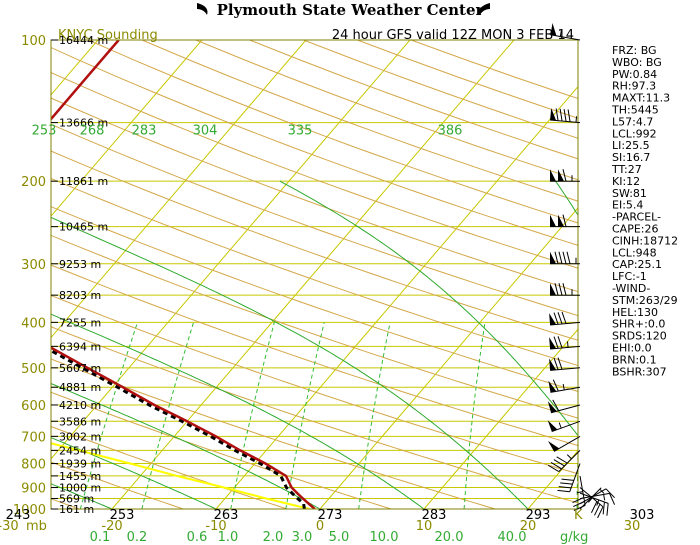 This screenshot has height=545, width=700. What do you see at coordinates (639, 371) in the screenshot?
I see `stat-line: BSHR:307` at bounding box center [639, 371].